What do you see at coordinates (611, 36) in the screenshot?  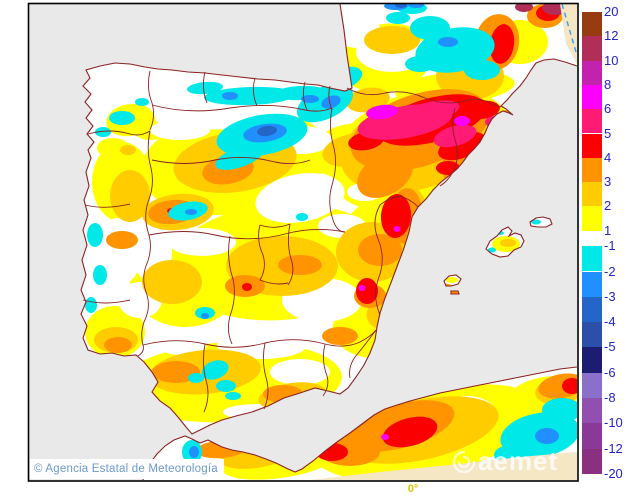 I see `legend-tick-label: 12` at bounding box center [611, 36].